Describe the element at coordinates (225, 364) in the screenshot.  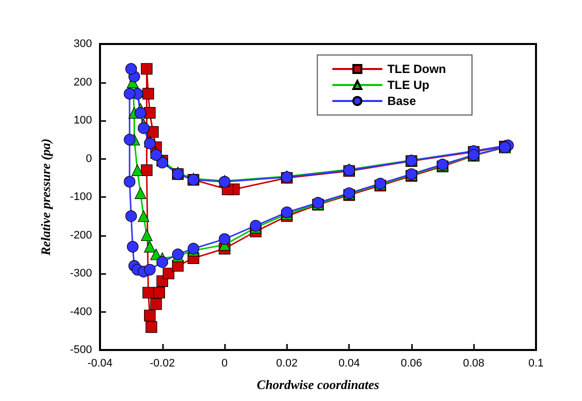
I see `x-tick-label: 0` at that location.